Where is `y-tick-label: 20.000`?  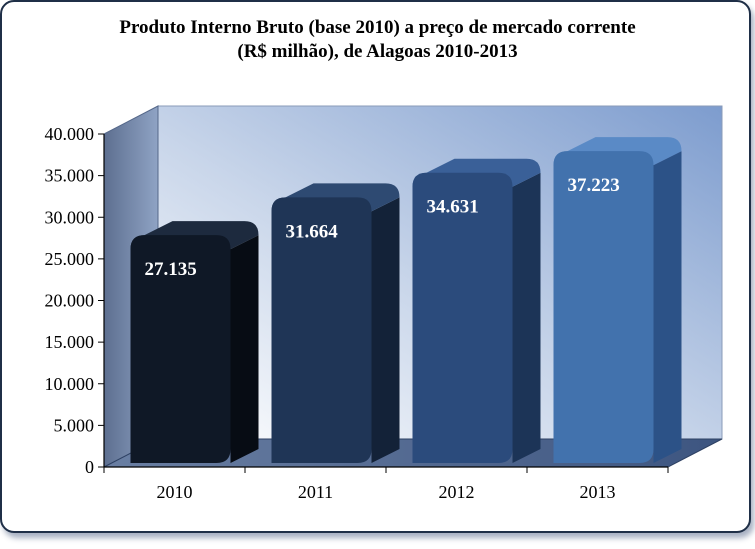 y-tick-label: 20.000 is located at coordinates (70, 301).